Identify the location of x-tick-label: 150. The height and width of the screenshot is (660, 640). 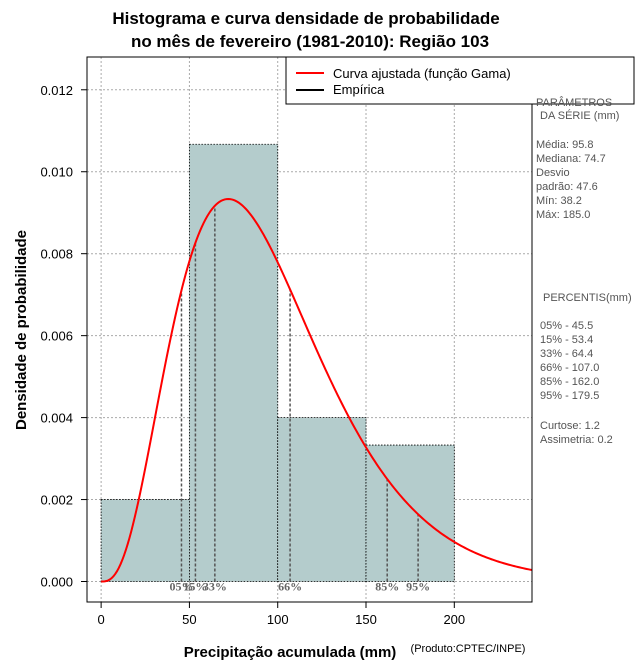
(366, 619).